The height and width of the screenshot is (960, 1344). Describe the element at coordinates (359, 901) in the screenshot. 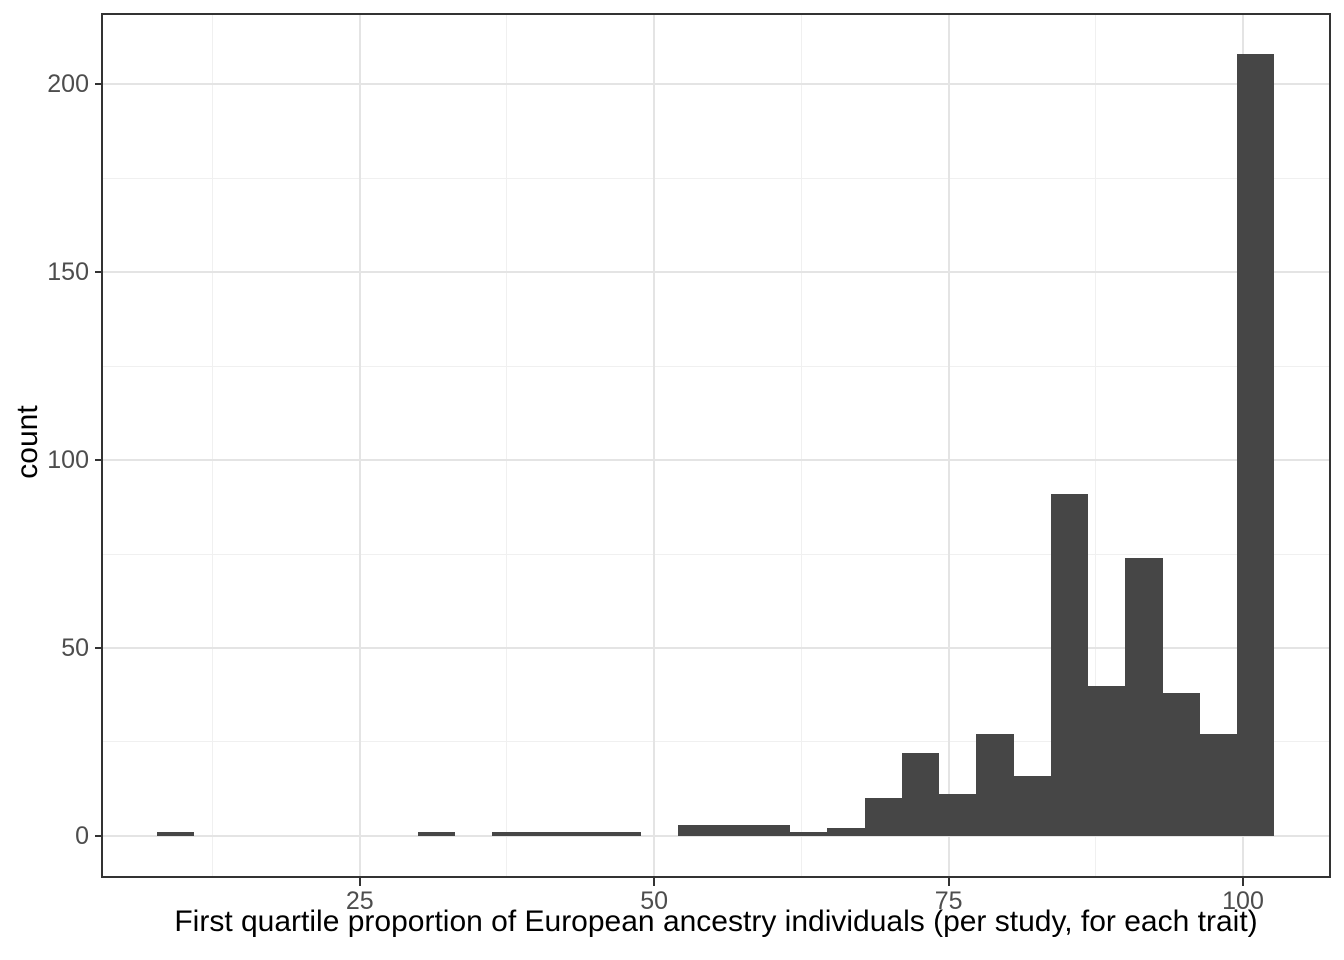

I see `x-tick-label: 25` at that location.